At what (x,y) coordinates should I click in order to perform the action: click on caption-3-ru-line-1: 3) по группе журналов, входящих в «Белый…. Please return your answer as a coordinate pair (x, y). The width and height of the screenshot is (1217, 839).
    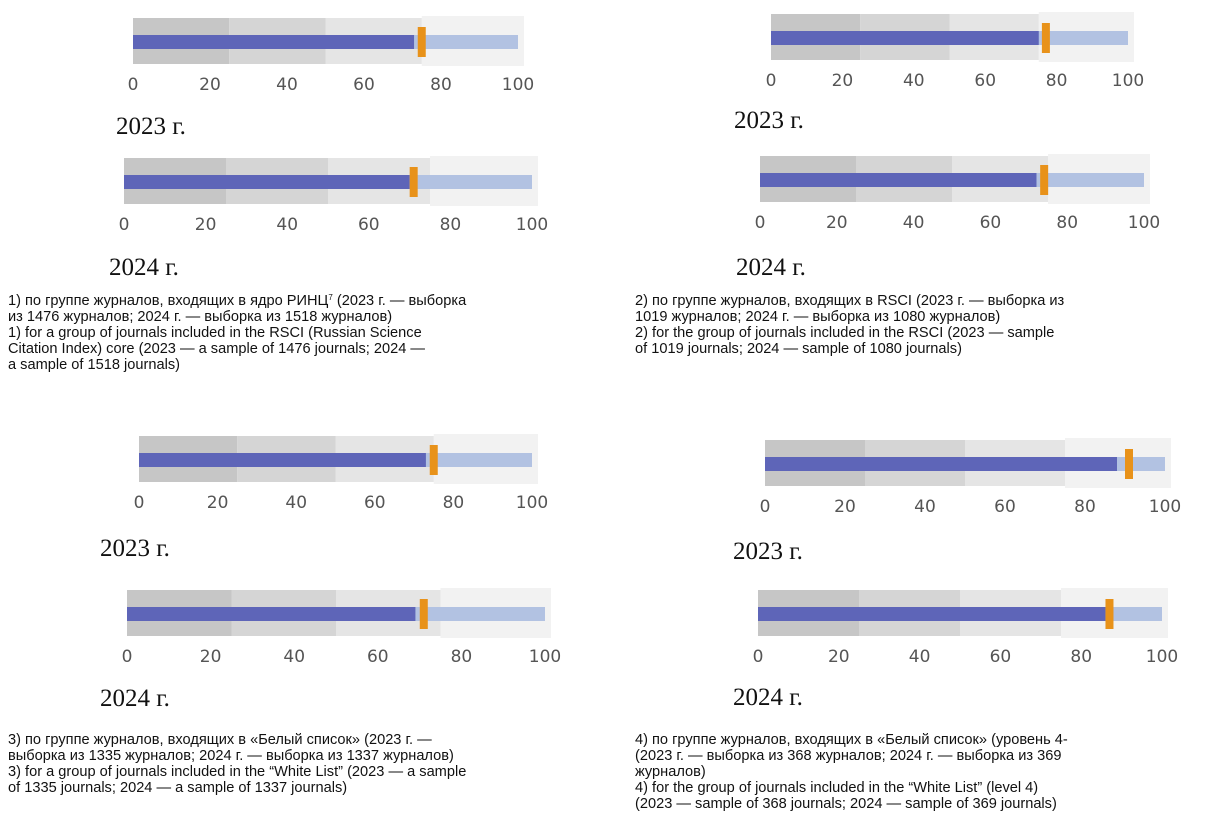
    Looking at the image, I should click on (220, 740).